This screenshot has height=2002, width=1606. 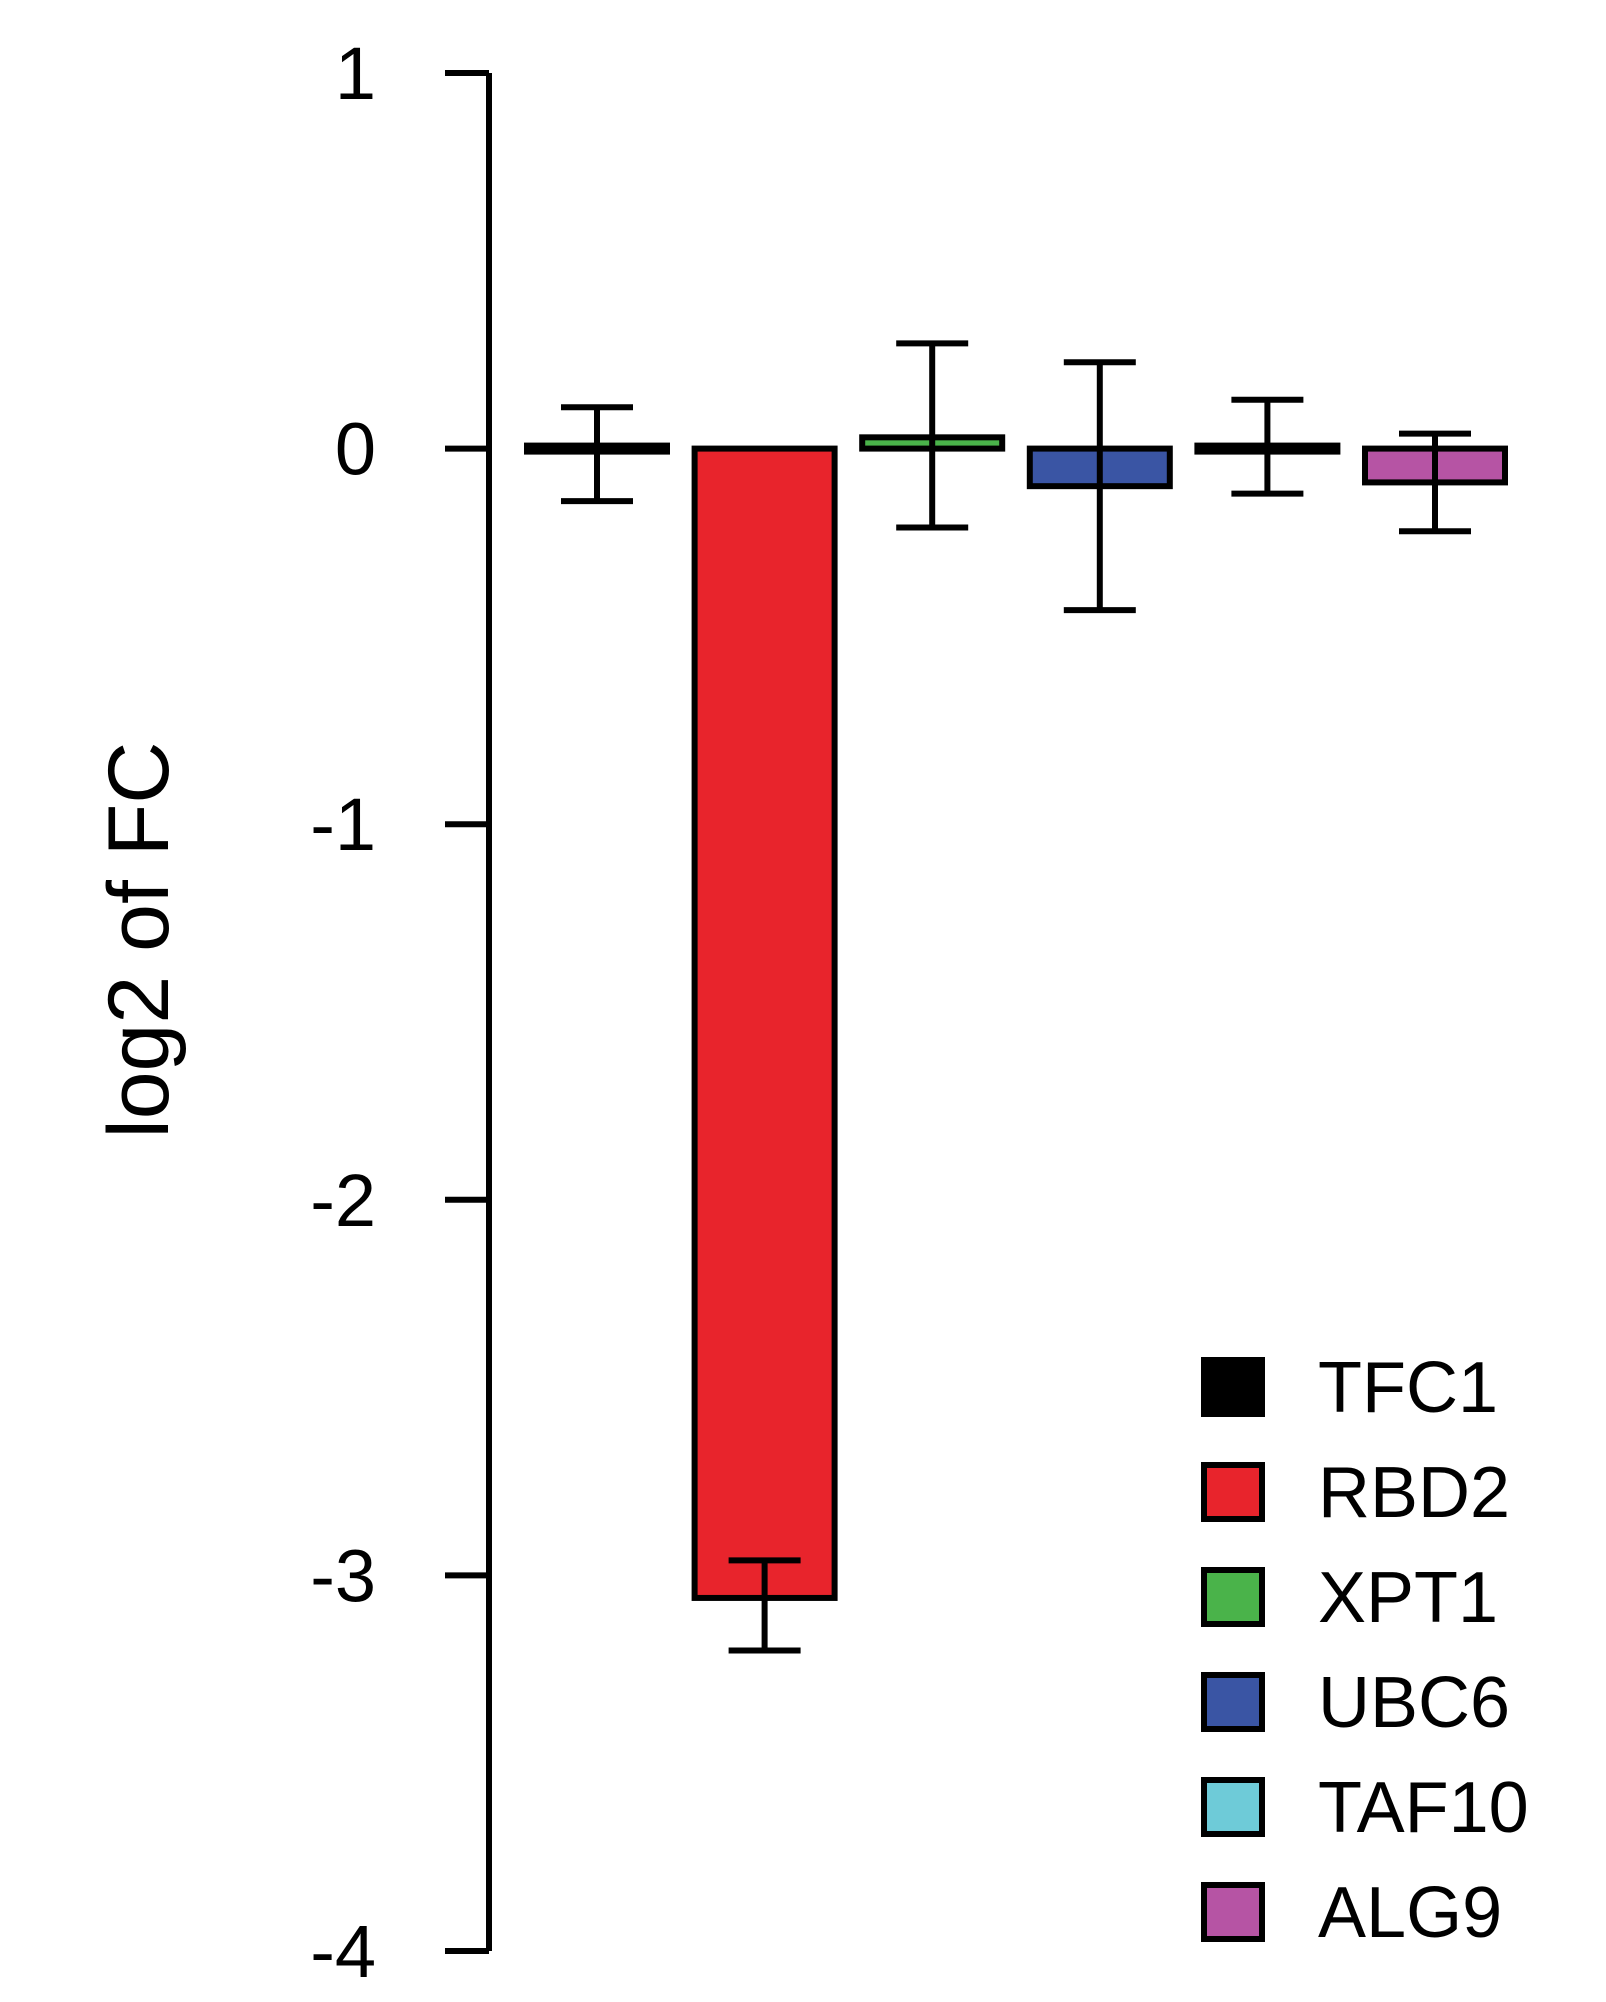 What do you see at coordinates (355, 73) in the screenshot?
I see `y-tick-label: 1` at bounding box center [355, 73].